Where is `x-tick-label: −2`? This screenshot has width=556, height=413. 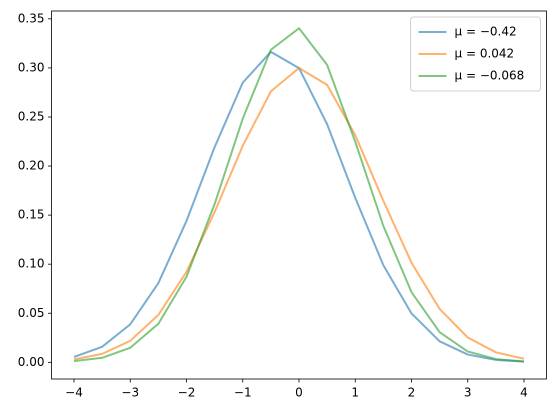 x-tick-label: −2 is located at coordinates (187, 393).